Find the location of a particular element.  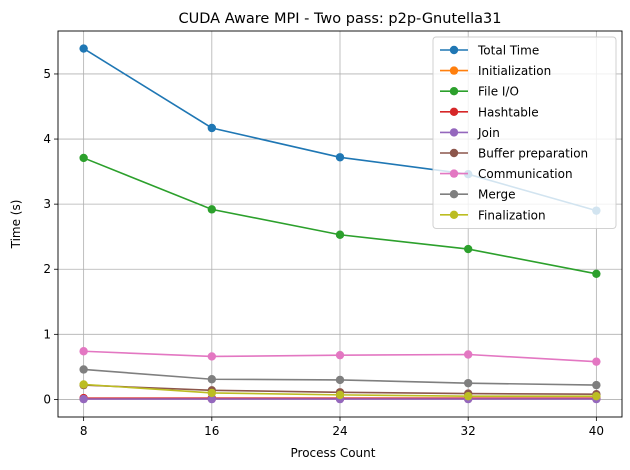

x-tick-label: 40 is located at coordinates (596, 431).